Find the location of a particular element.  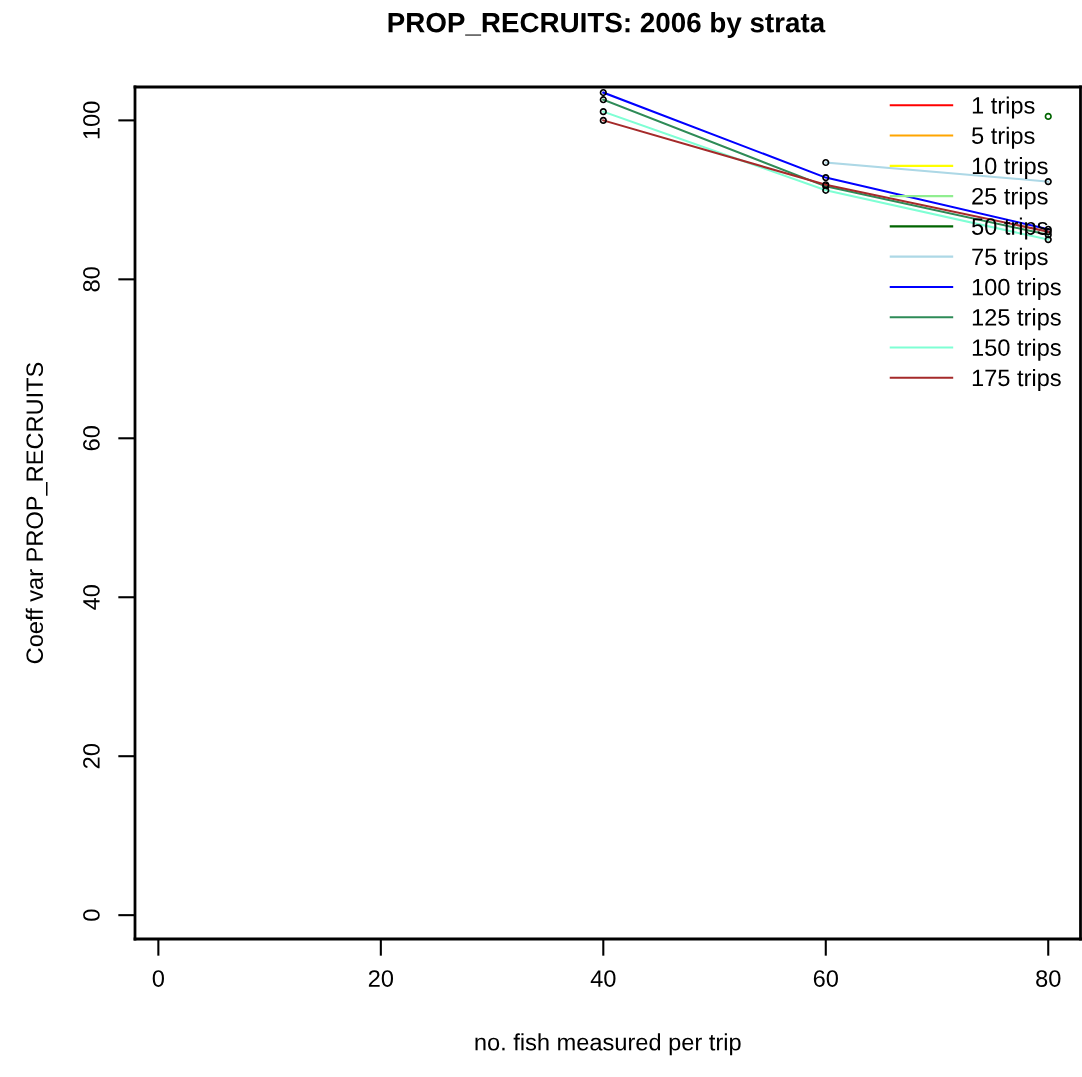

y-tick-label: 0 is located at coordinates (91, 915).